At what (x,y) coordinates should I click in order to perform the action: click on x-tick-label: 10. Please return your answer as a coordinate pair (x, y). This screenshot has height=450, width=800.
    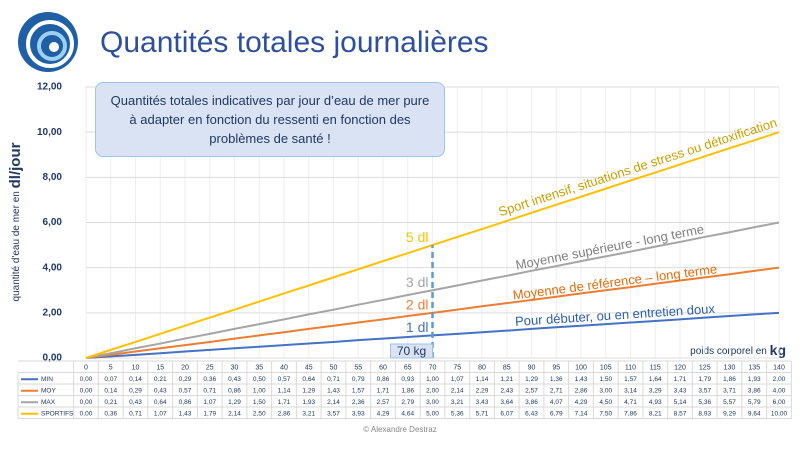
    Looking at the image, I should click on (136, 368).